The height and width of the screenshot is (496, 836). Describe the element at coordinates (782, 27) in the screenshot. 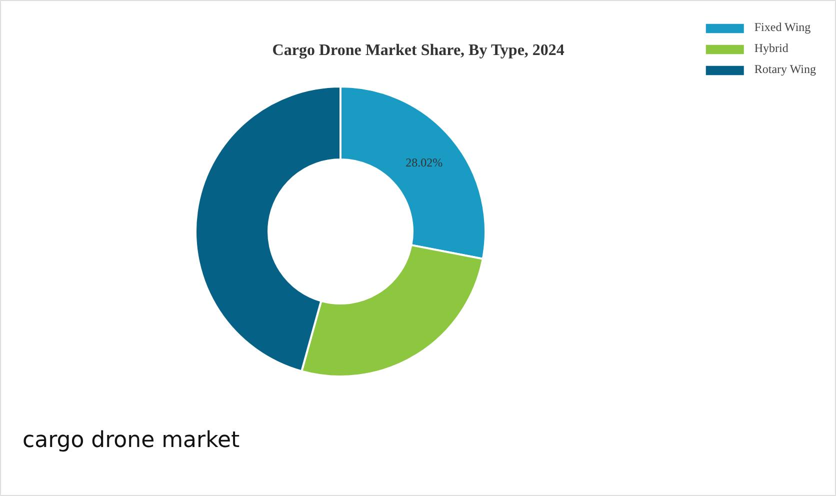

I see `legend-label: Fixed Wing` at that location.